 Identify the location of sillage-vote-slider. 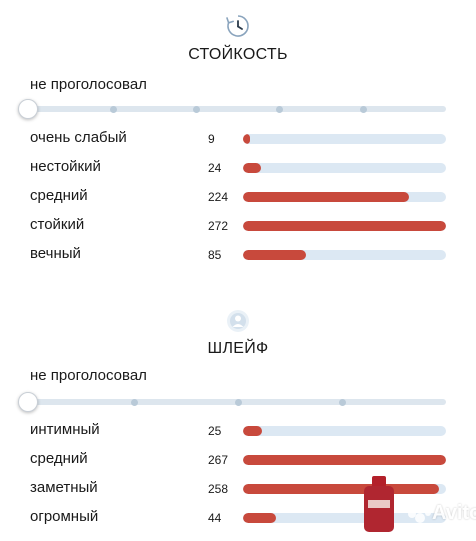
(232, 402).